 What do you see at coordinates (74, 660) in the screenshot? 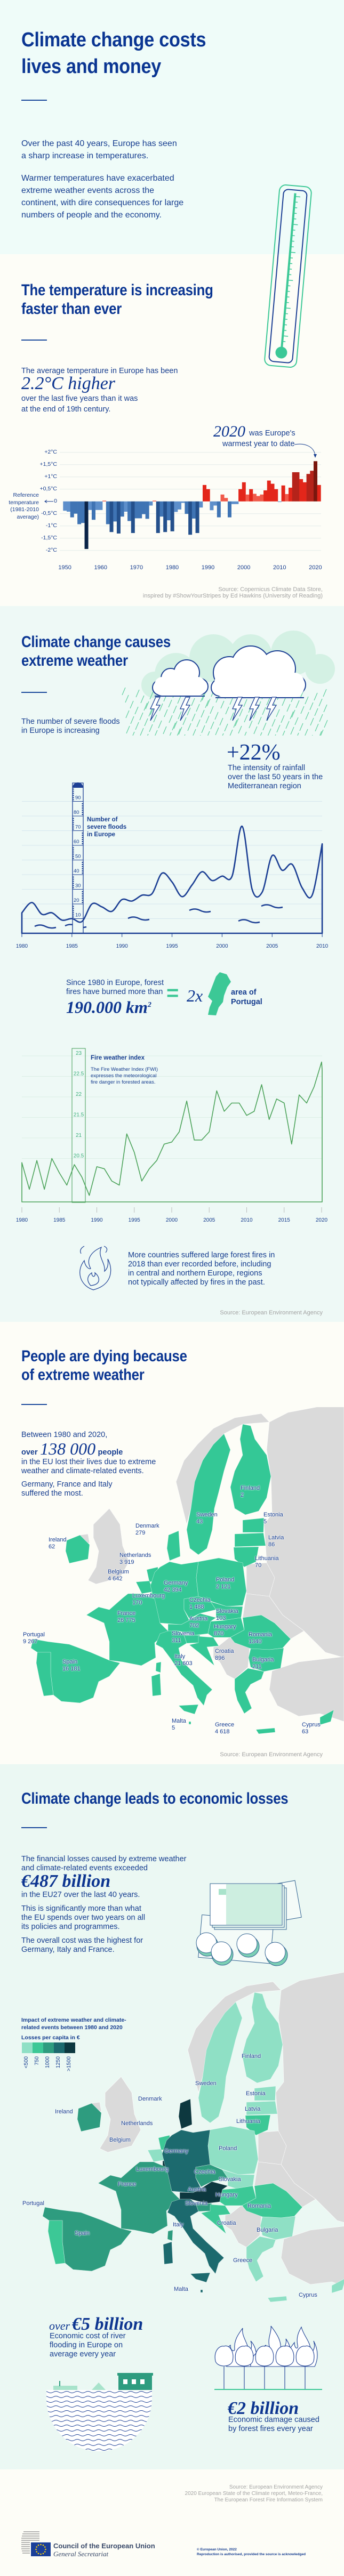
I see `heading-line: extreme weather` at bounding box center [74, 660].